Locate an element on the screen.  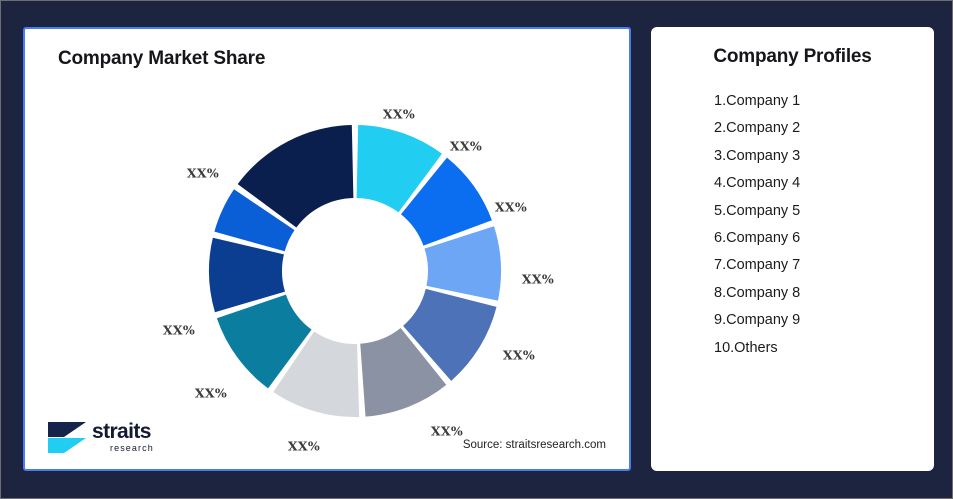
company-profile-item: 4.Company 4 is located at coordinates (757, 183).